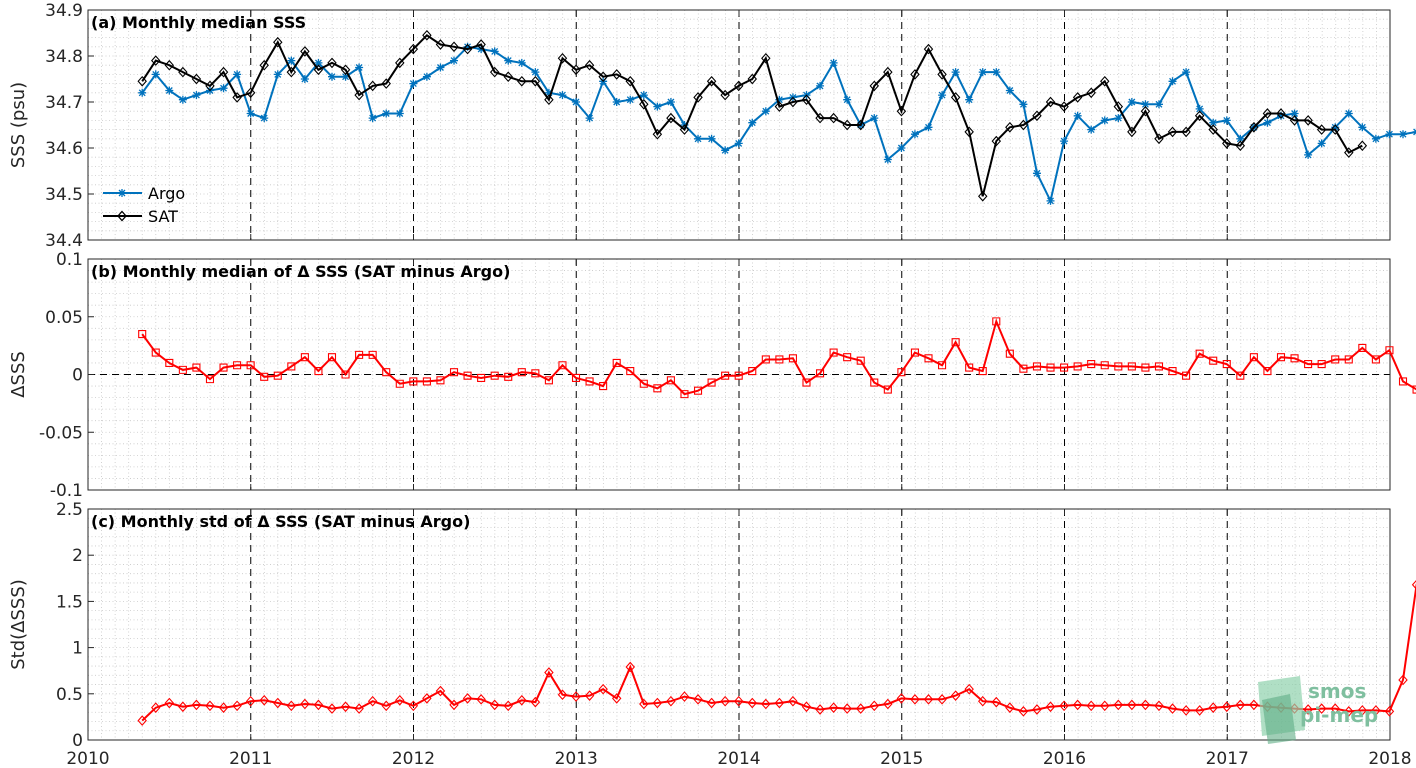 The height and width of the screenshot is (768, 1416). I want to click on y-tick-label: 34.5, so click(64, 195).